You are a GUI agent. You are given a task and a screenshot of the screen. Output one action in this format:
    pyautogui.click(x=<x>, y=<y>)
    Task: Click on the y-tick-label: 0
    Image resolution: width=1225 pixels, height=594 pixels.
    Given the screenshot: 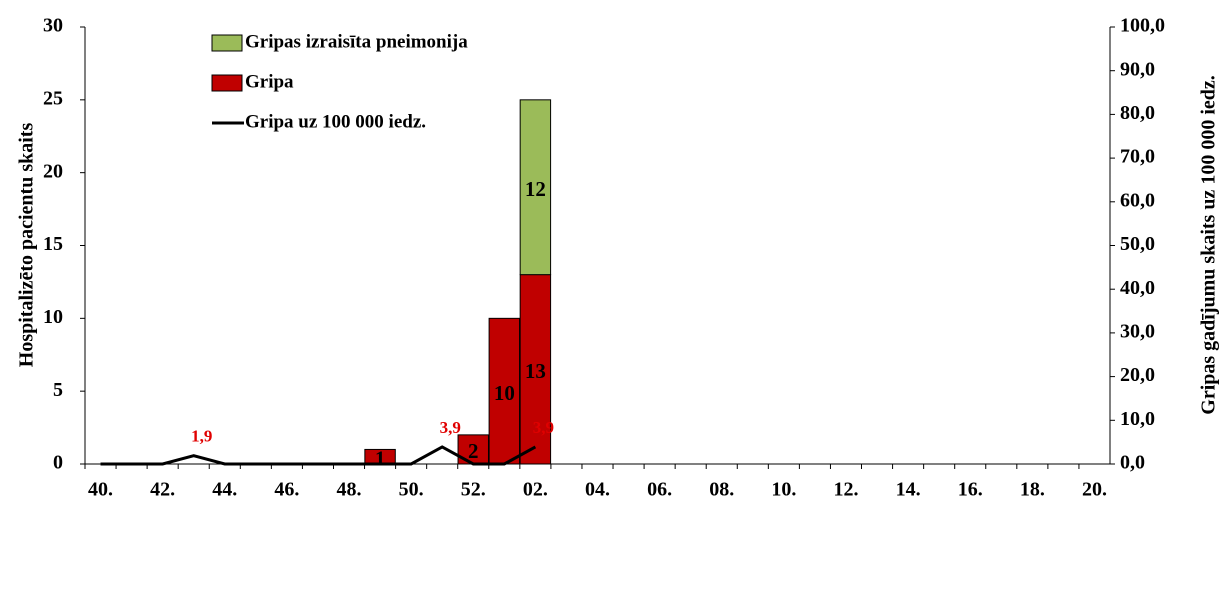 What is the action you would take?
    pyautogui.click(x=58, y=463)
    